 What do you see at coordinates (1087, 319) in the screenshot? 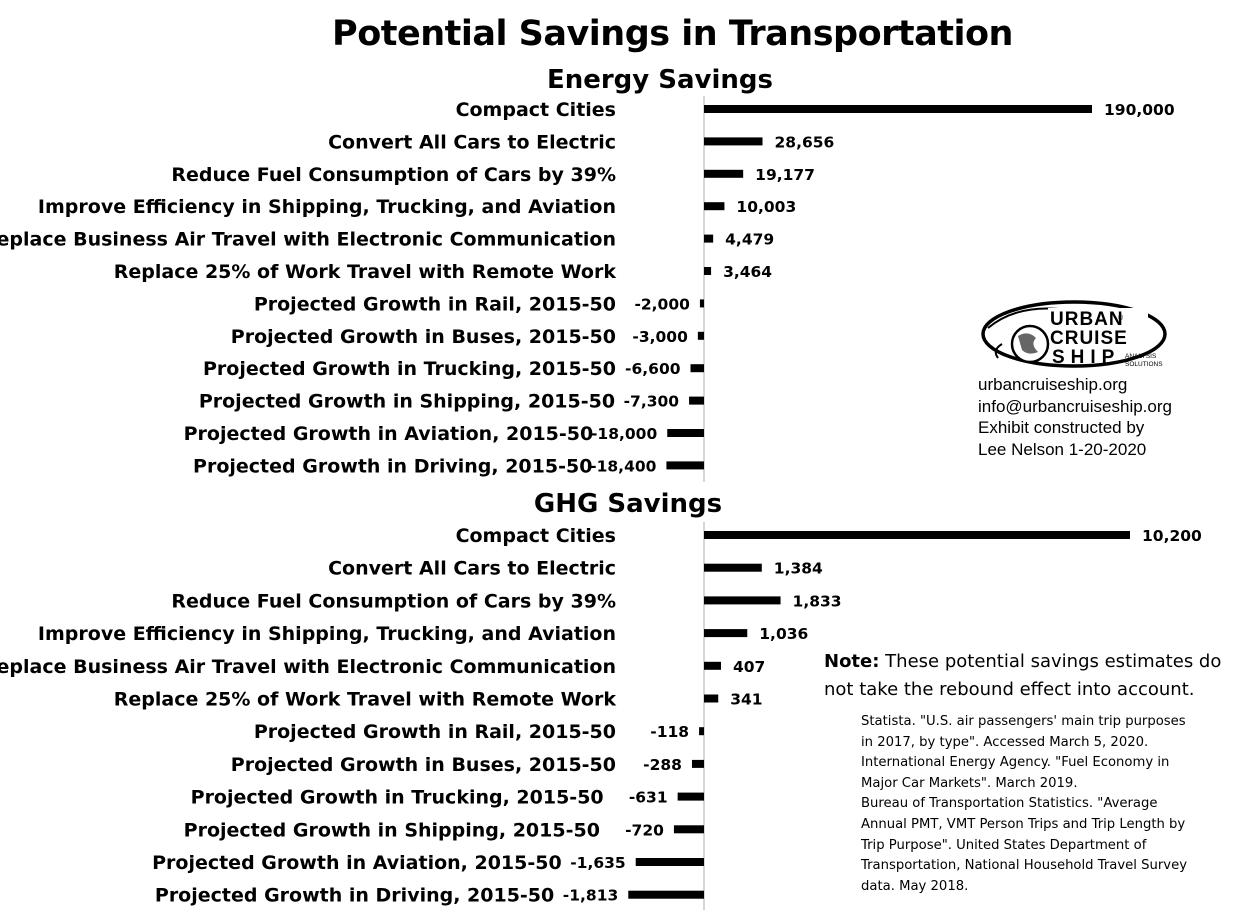
I see `logo-text-urban: URBAN` at bounding box center [1087, 319].